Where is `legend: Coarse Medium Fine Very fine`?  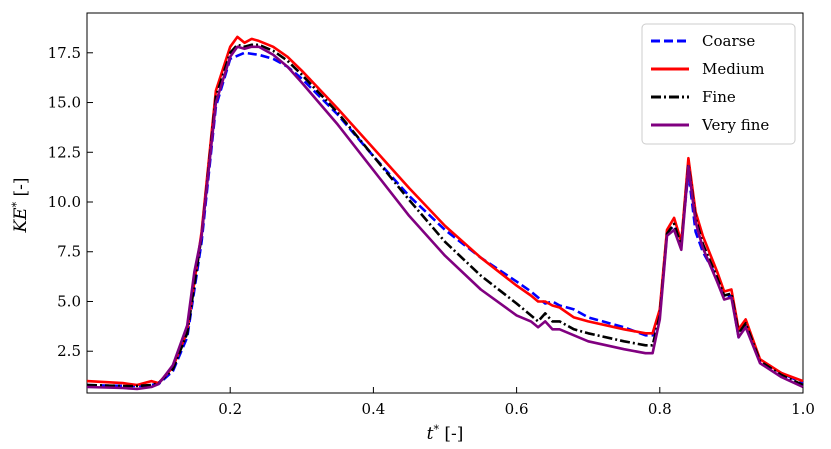
legend: Coarse Medium Fine Very fine is located at coordinates (718, 84).